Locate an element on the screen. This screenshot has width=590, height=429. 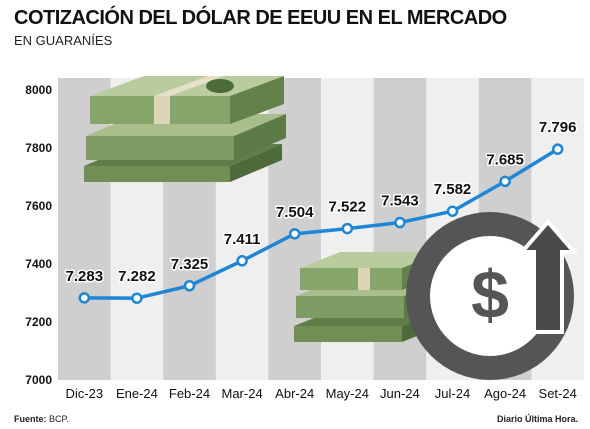
data-label: 7.543 is located at coordinates (400, 201).